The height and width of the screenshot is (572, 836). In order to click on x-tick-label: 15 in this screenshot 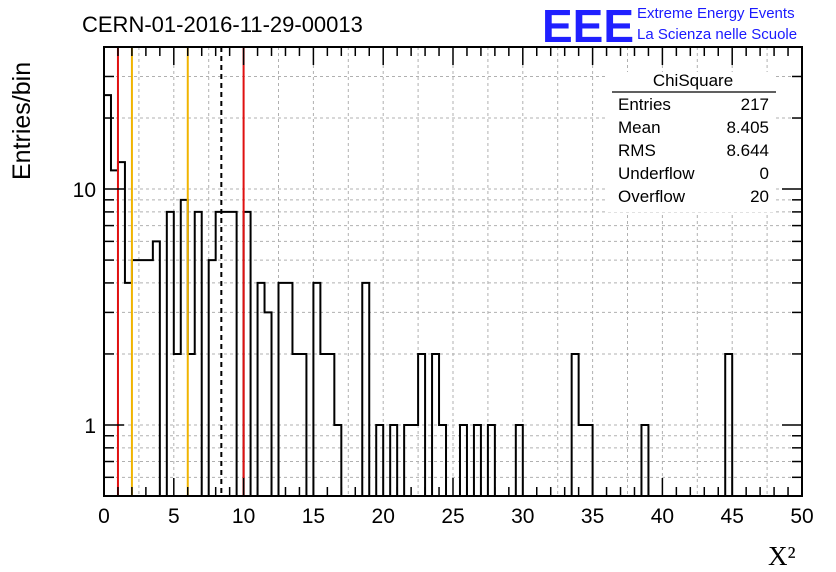, I will do `click(313, 516)`.